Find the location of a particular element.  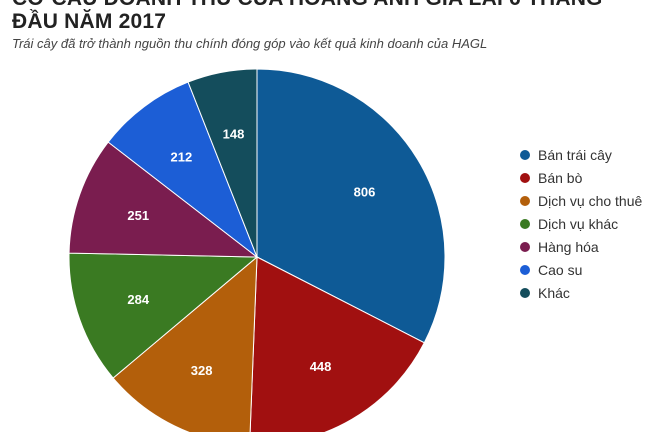

legend-item: Cao su is located at coordinates (581, 269).